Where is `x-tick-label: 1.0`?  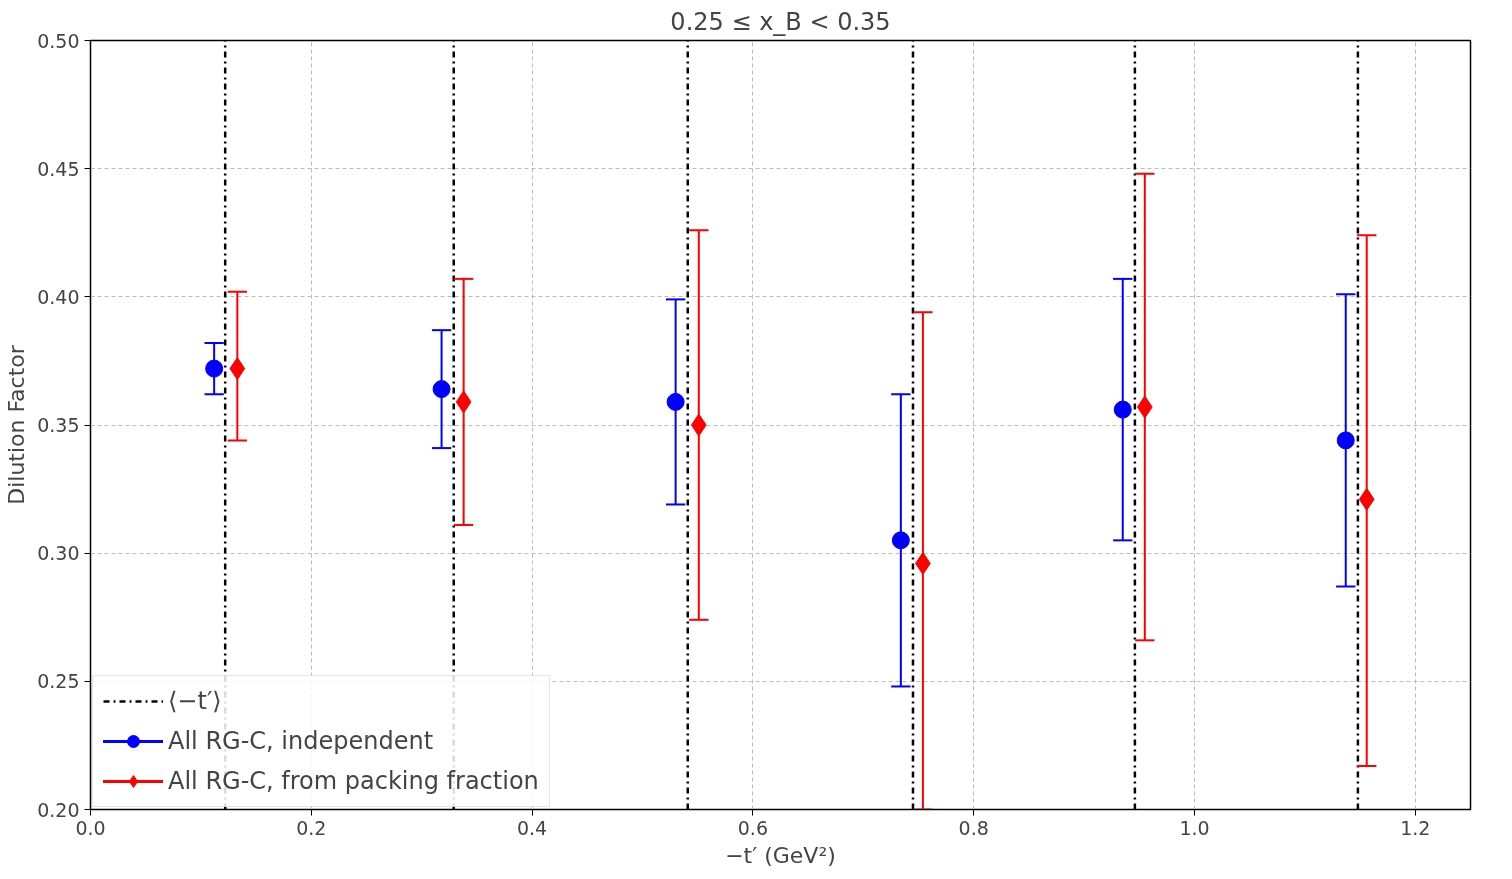
x-tick-label: 1.0 is located at coordinates (1194, 827).